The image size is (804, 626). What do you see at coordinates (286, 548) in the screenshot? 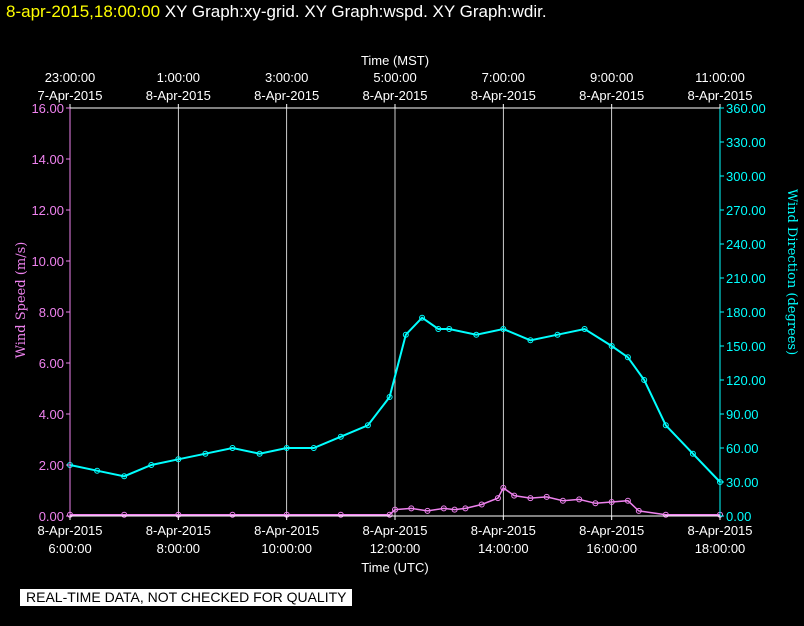
I see `bottom-tick-time: 10:00:00` at bounding box center [286, 548].